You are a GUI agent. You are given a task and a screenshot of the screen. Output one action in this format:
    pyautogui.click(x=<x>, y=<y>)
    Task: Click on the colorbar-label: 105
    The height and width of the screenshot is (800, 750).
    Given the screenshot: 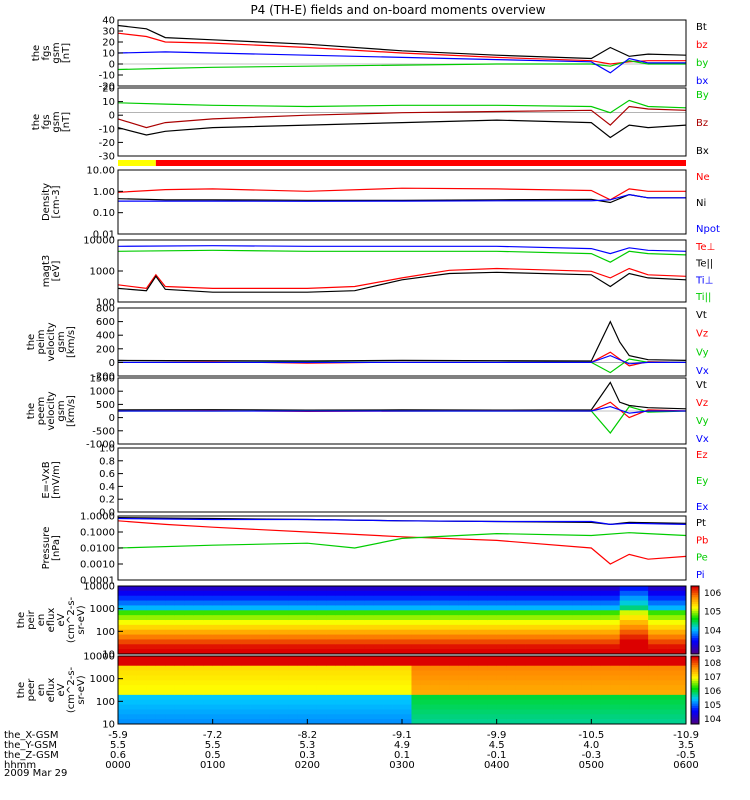 What is the action you would take?
    pyautogui.click(x=712, y=706)
    